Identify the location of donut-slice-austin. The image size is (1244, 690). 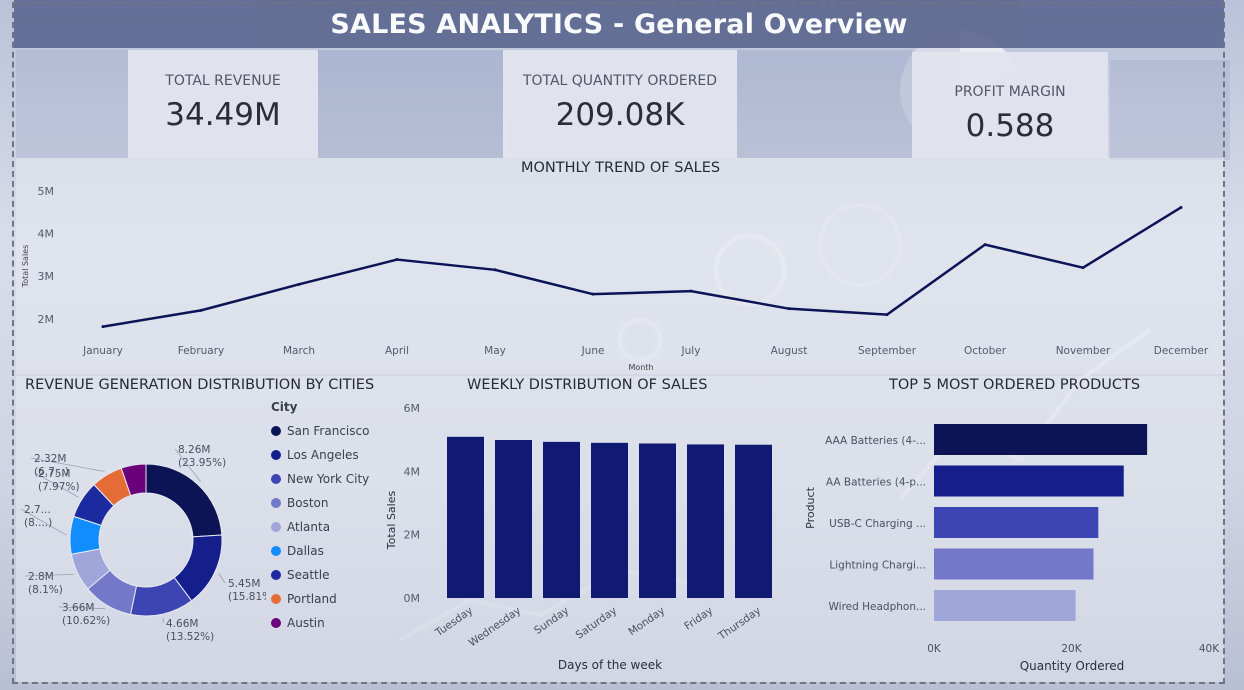
(133, 480).